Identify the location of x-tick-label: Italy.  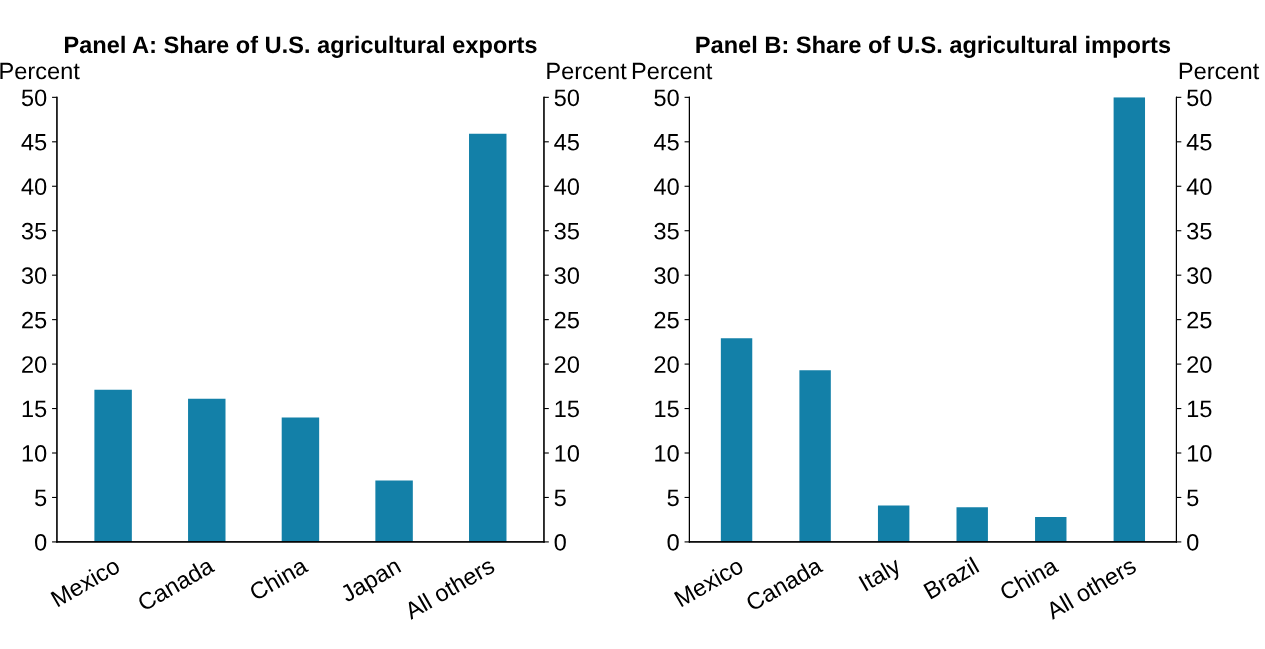
(881, 575).